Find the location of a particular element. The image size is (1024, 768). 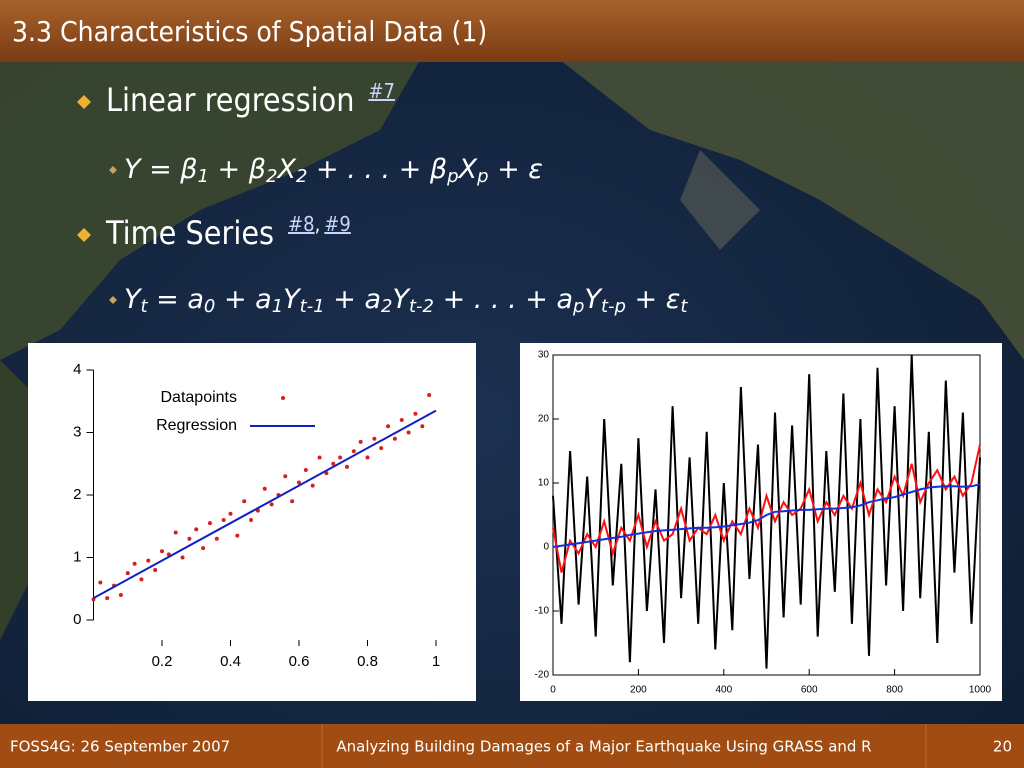

equation-subscript: 0 is located at coordinates (209, 306).